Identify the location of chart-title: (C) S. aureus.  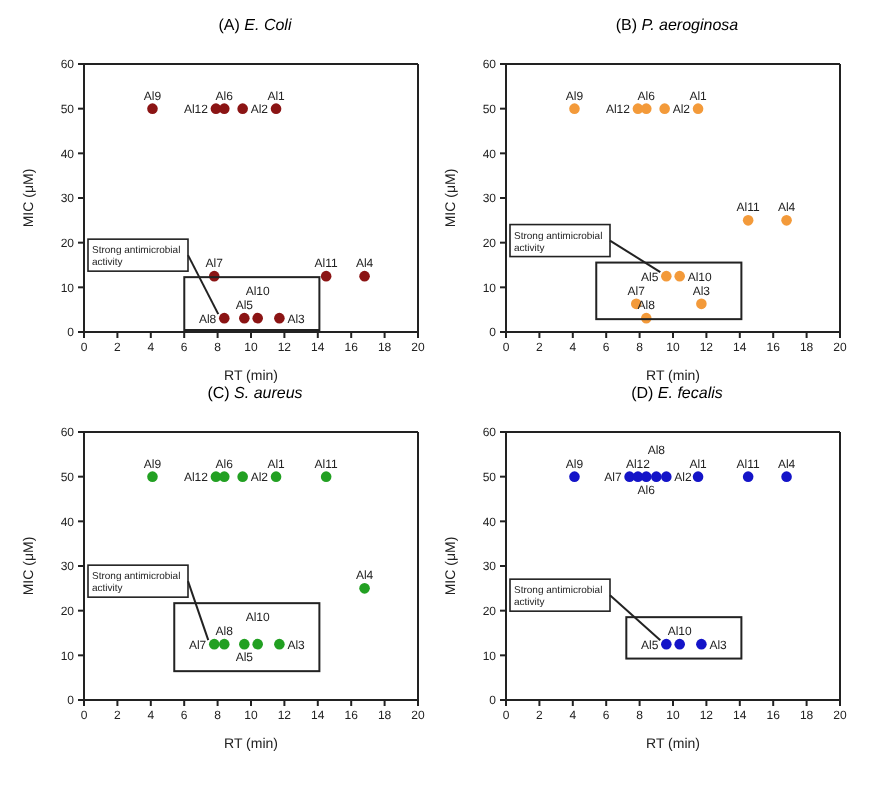
(255, 395).